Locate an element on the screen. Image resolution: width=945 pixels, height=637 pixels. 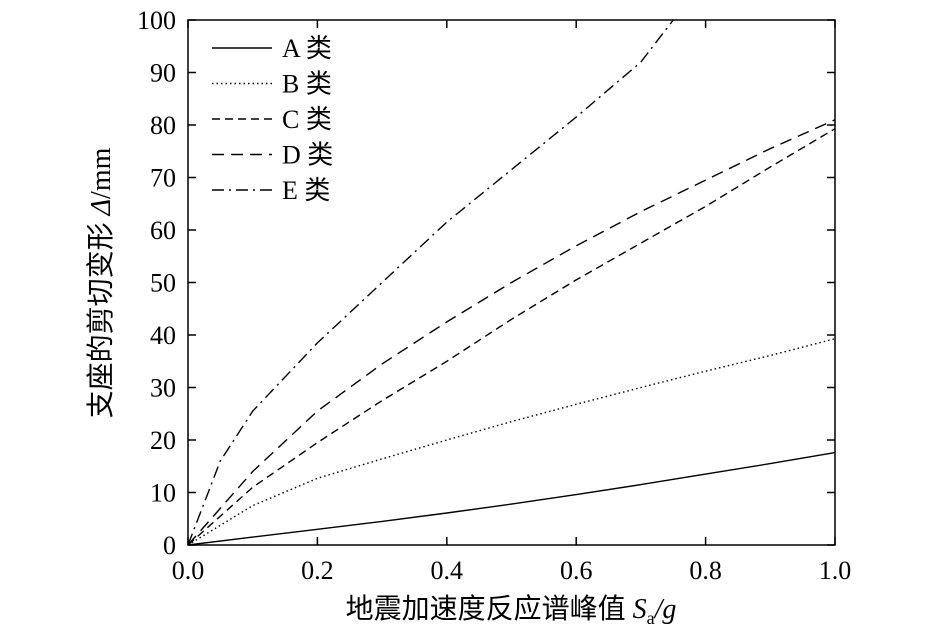
x-axis-title-tail: /g is located at coordinates (665, 609).